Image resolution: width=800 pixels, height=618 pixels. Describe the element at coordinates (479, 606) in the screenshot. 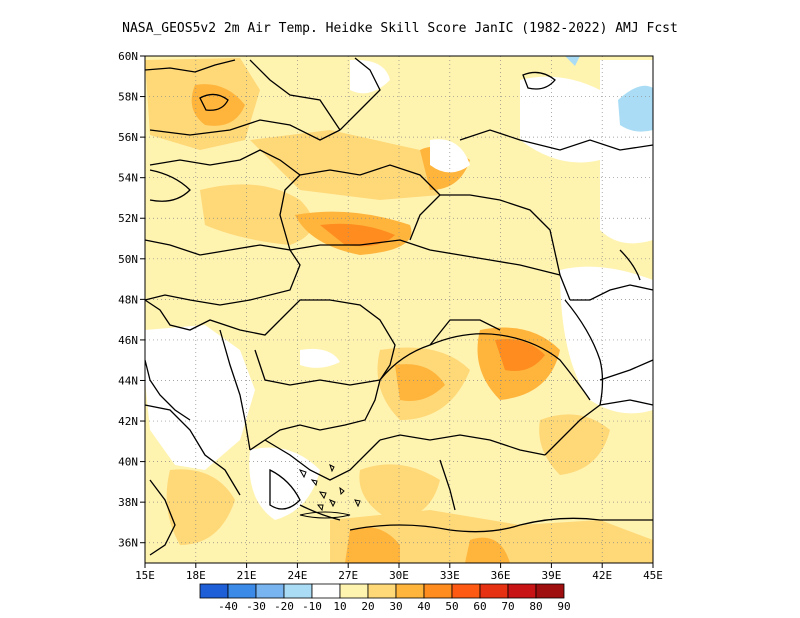

I see `colorbar-label-9: 60` at that location.